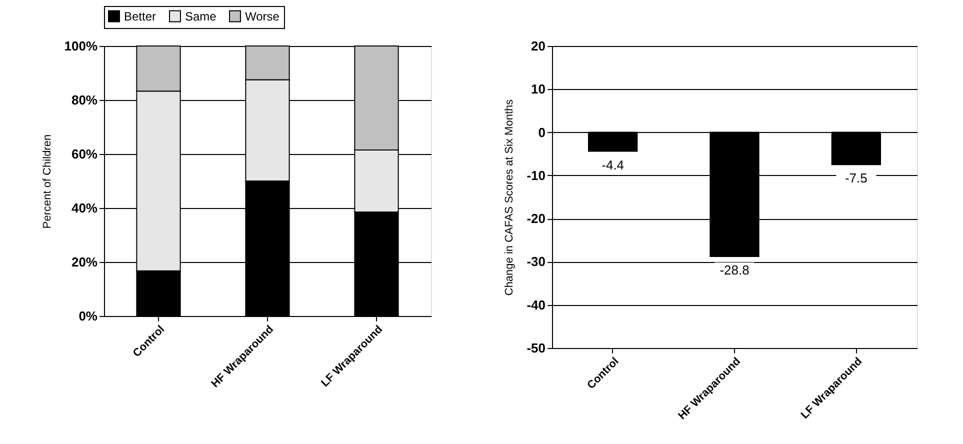 This screenshot has height=444, width=963. Describe the element at coordinates (84, 100) in the screenshot. I see `y-tick-label: 80%` at that location.